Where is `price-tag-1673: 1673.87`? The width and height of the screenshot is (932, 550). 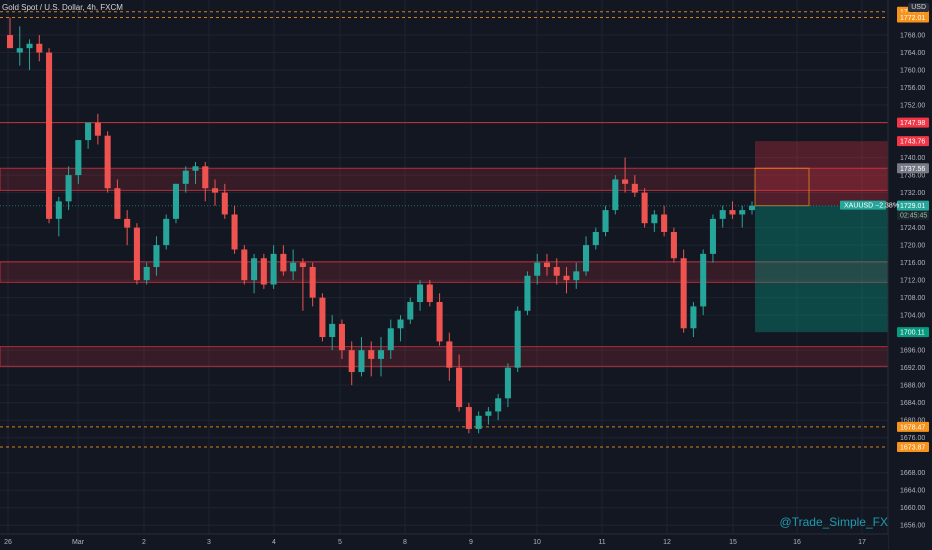
price-tag-1673: 1673.87 is located at coordinates (913, 447).